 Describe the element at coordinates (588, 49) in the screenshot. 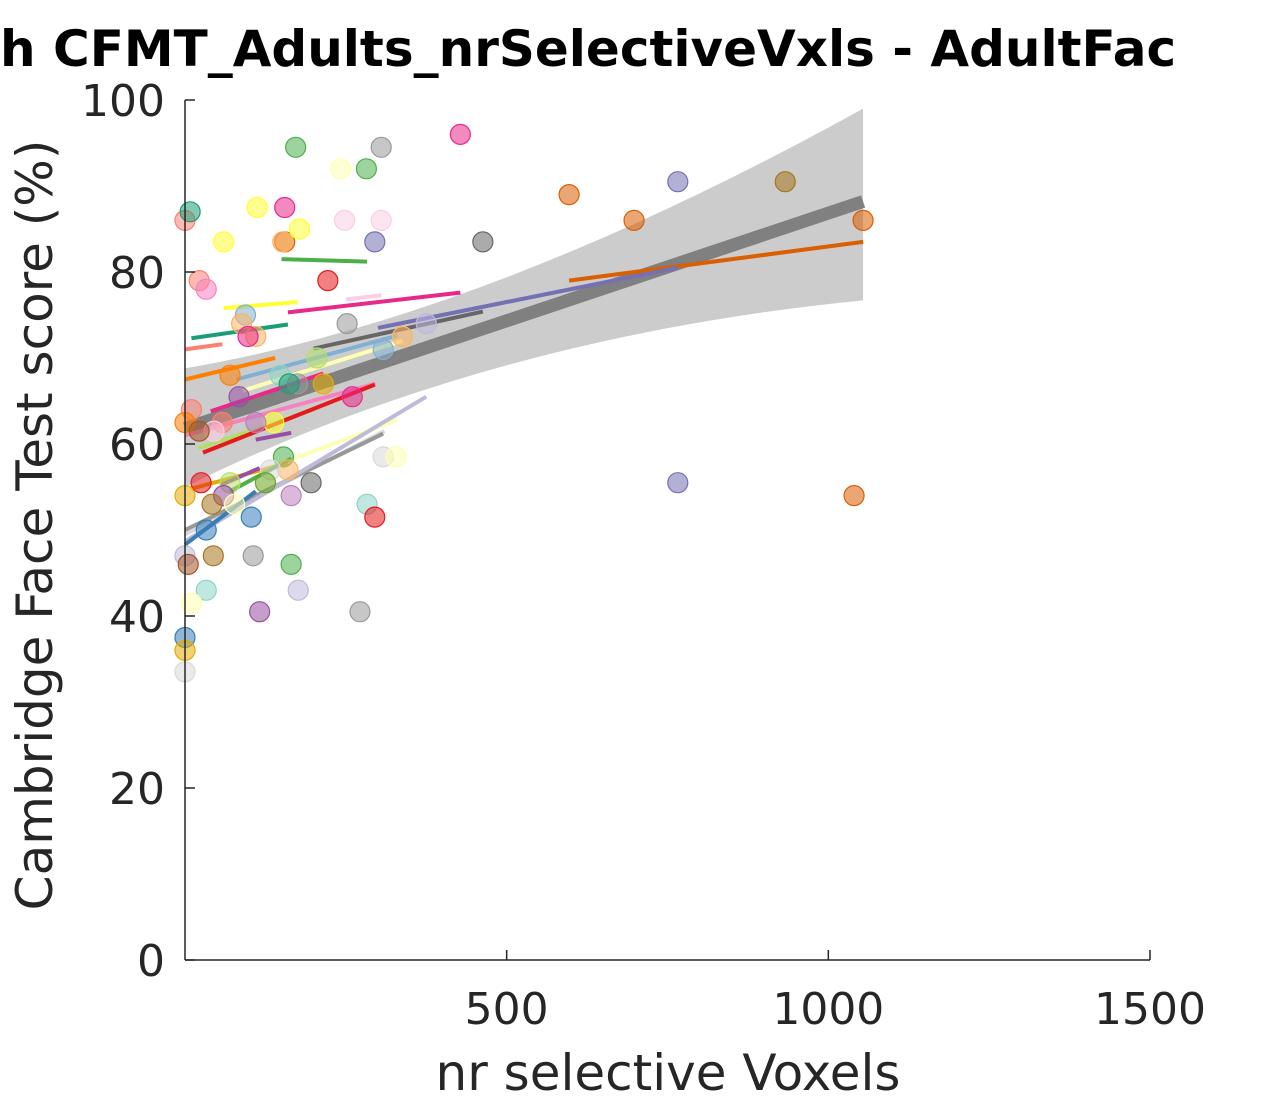

I see `chart-title: h CFMT_Adults_nrSelectiveVxls - AdultFac` at that location.